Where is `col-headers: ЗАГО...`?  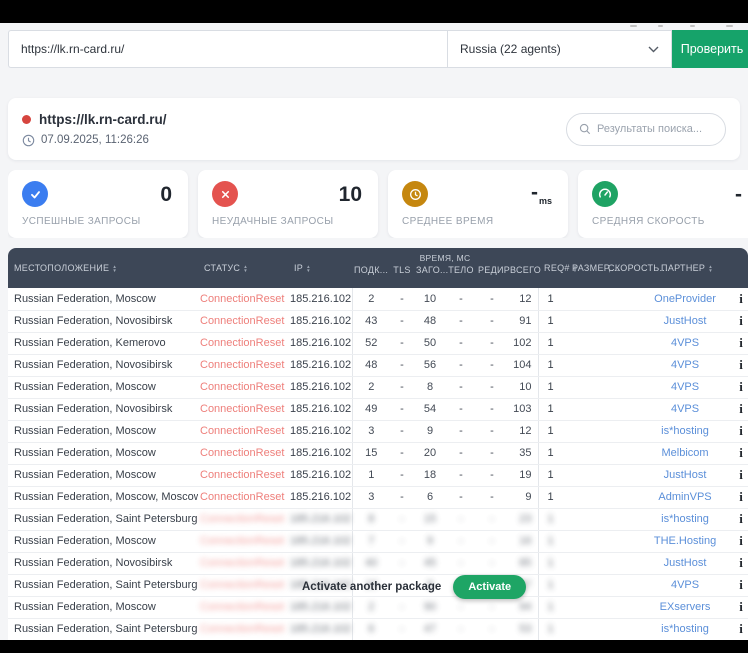
col-headers: ЗАГО... is located at coordinates (432, 270).